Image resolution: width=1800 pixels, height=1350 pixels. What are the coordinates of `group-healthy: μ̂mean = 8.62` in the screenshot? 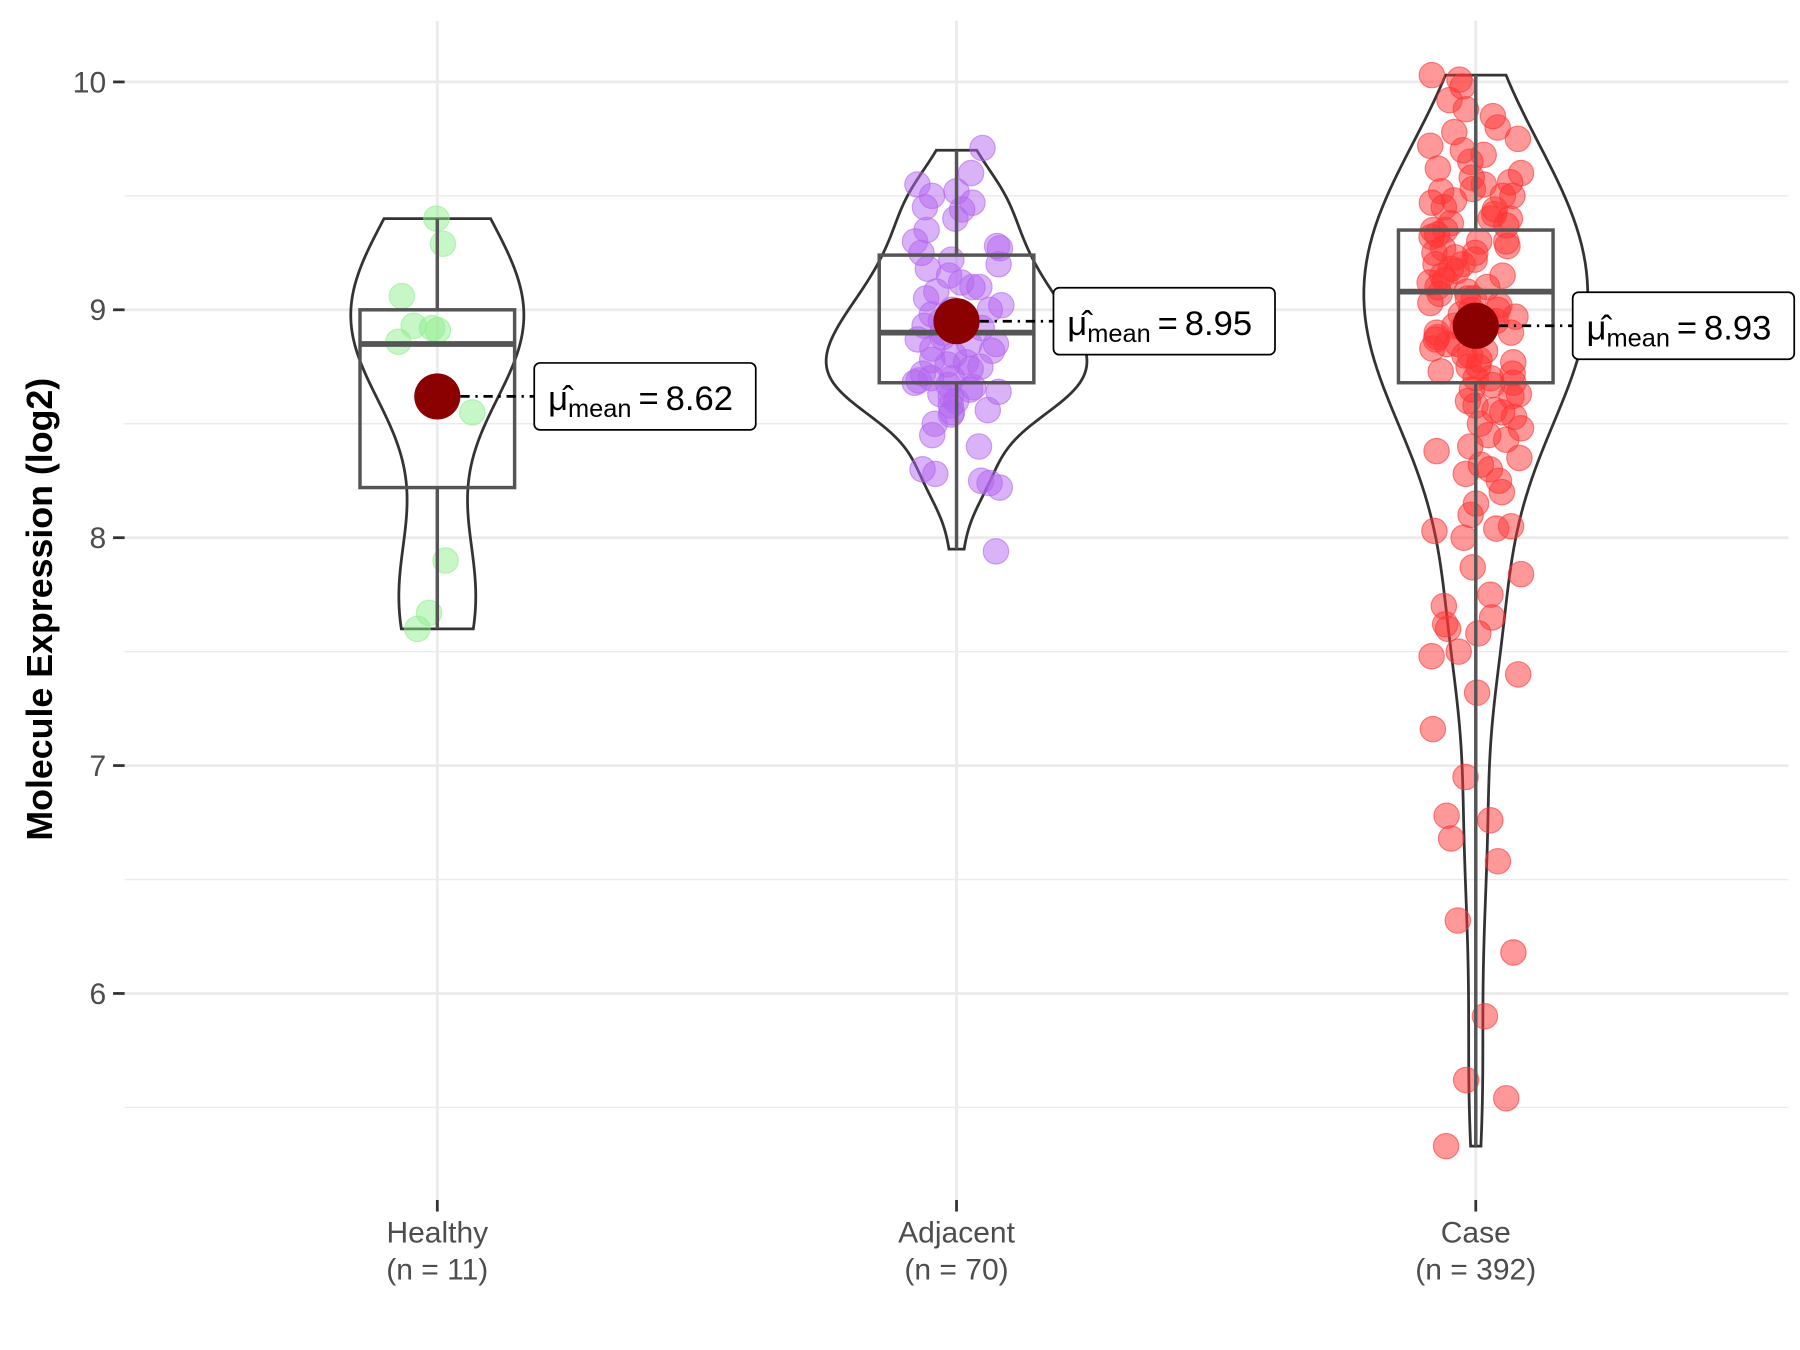 It's located at (553, 424).